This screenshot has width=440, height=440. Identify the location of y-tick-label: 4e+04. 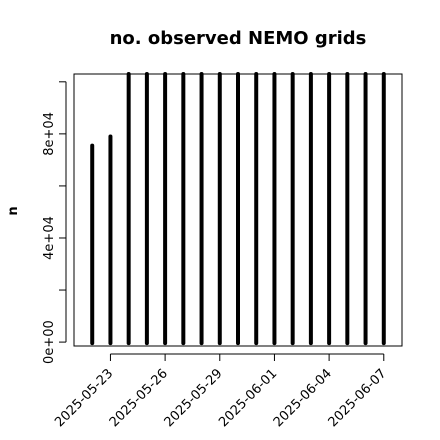
(49, 238).